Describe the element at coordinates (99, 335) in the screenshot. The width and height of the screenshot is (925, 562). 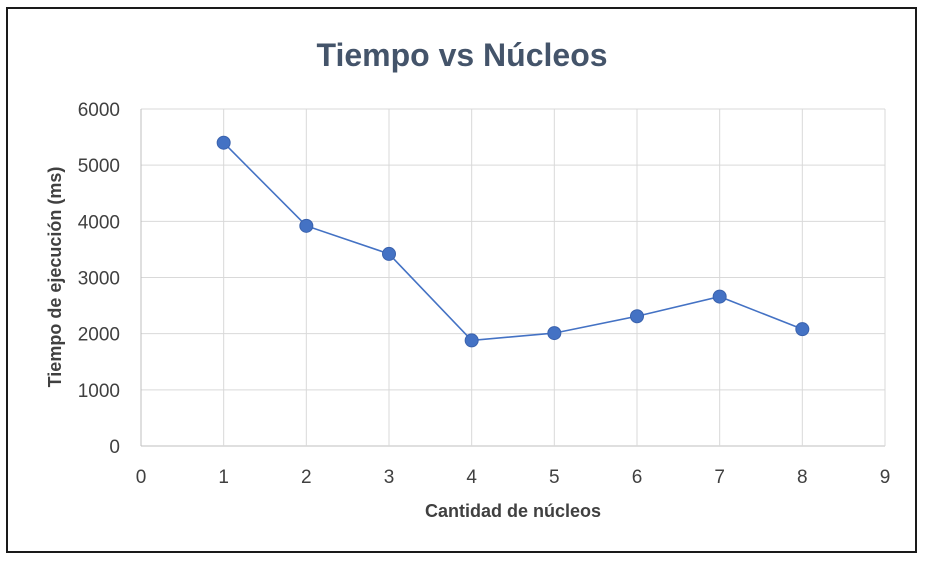
I see `y-tick-label: 2000` at that location.